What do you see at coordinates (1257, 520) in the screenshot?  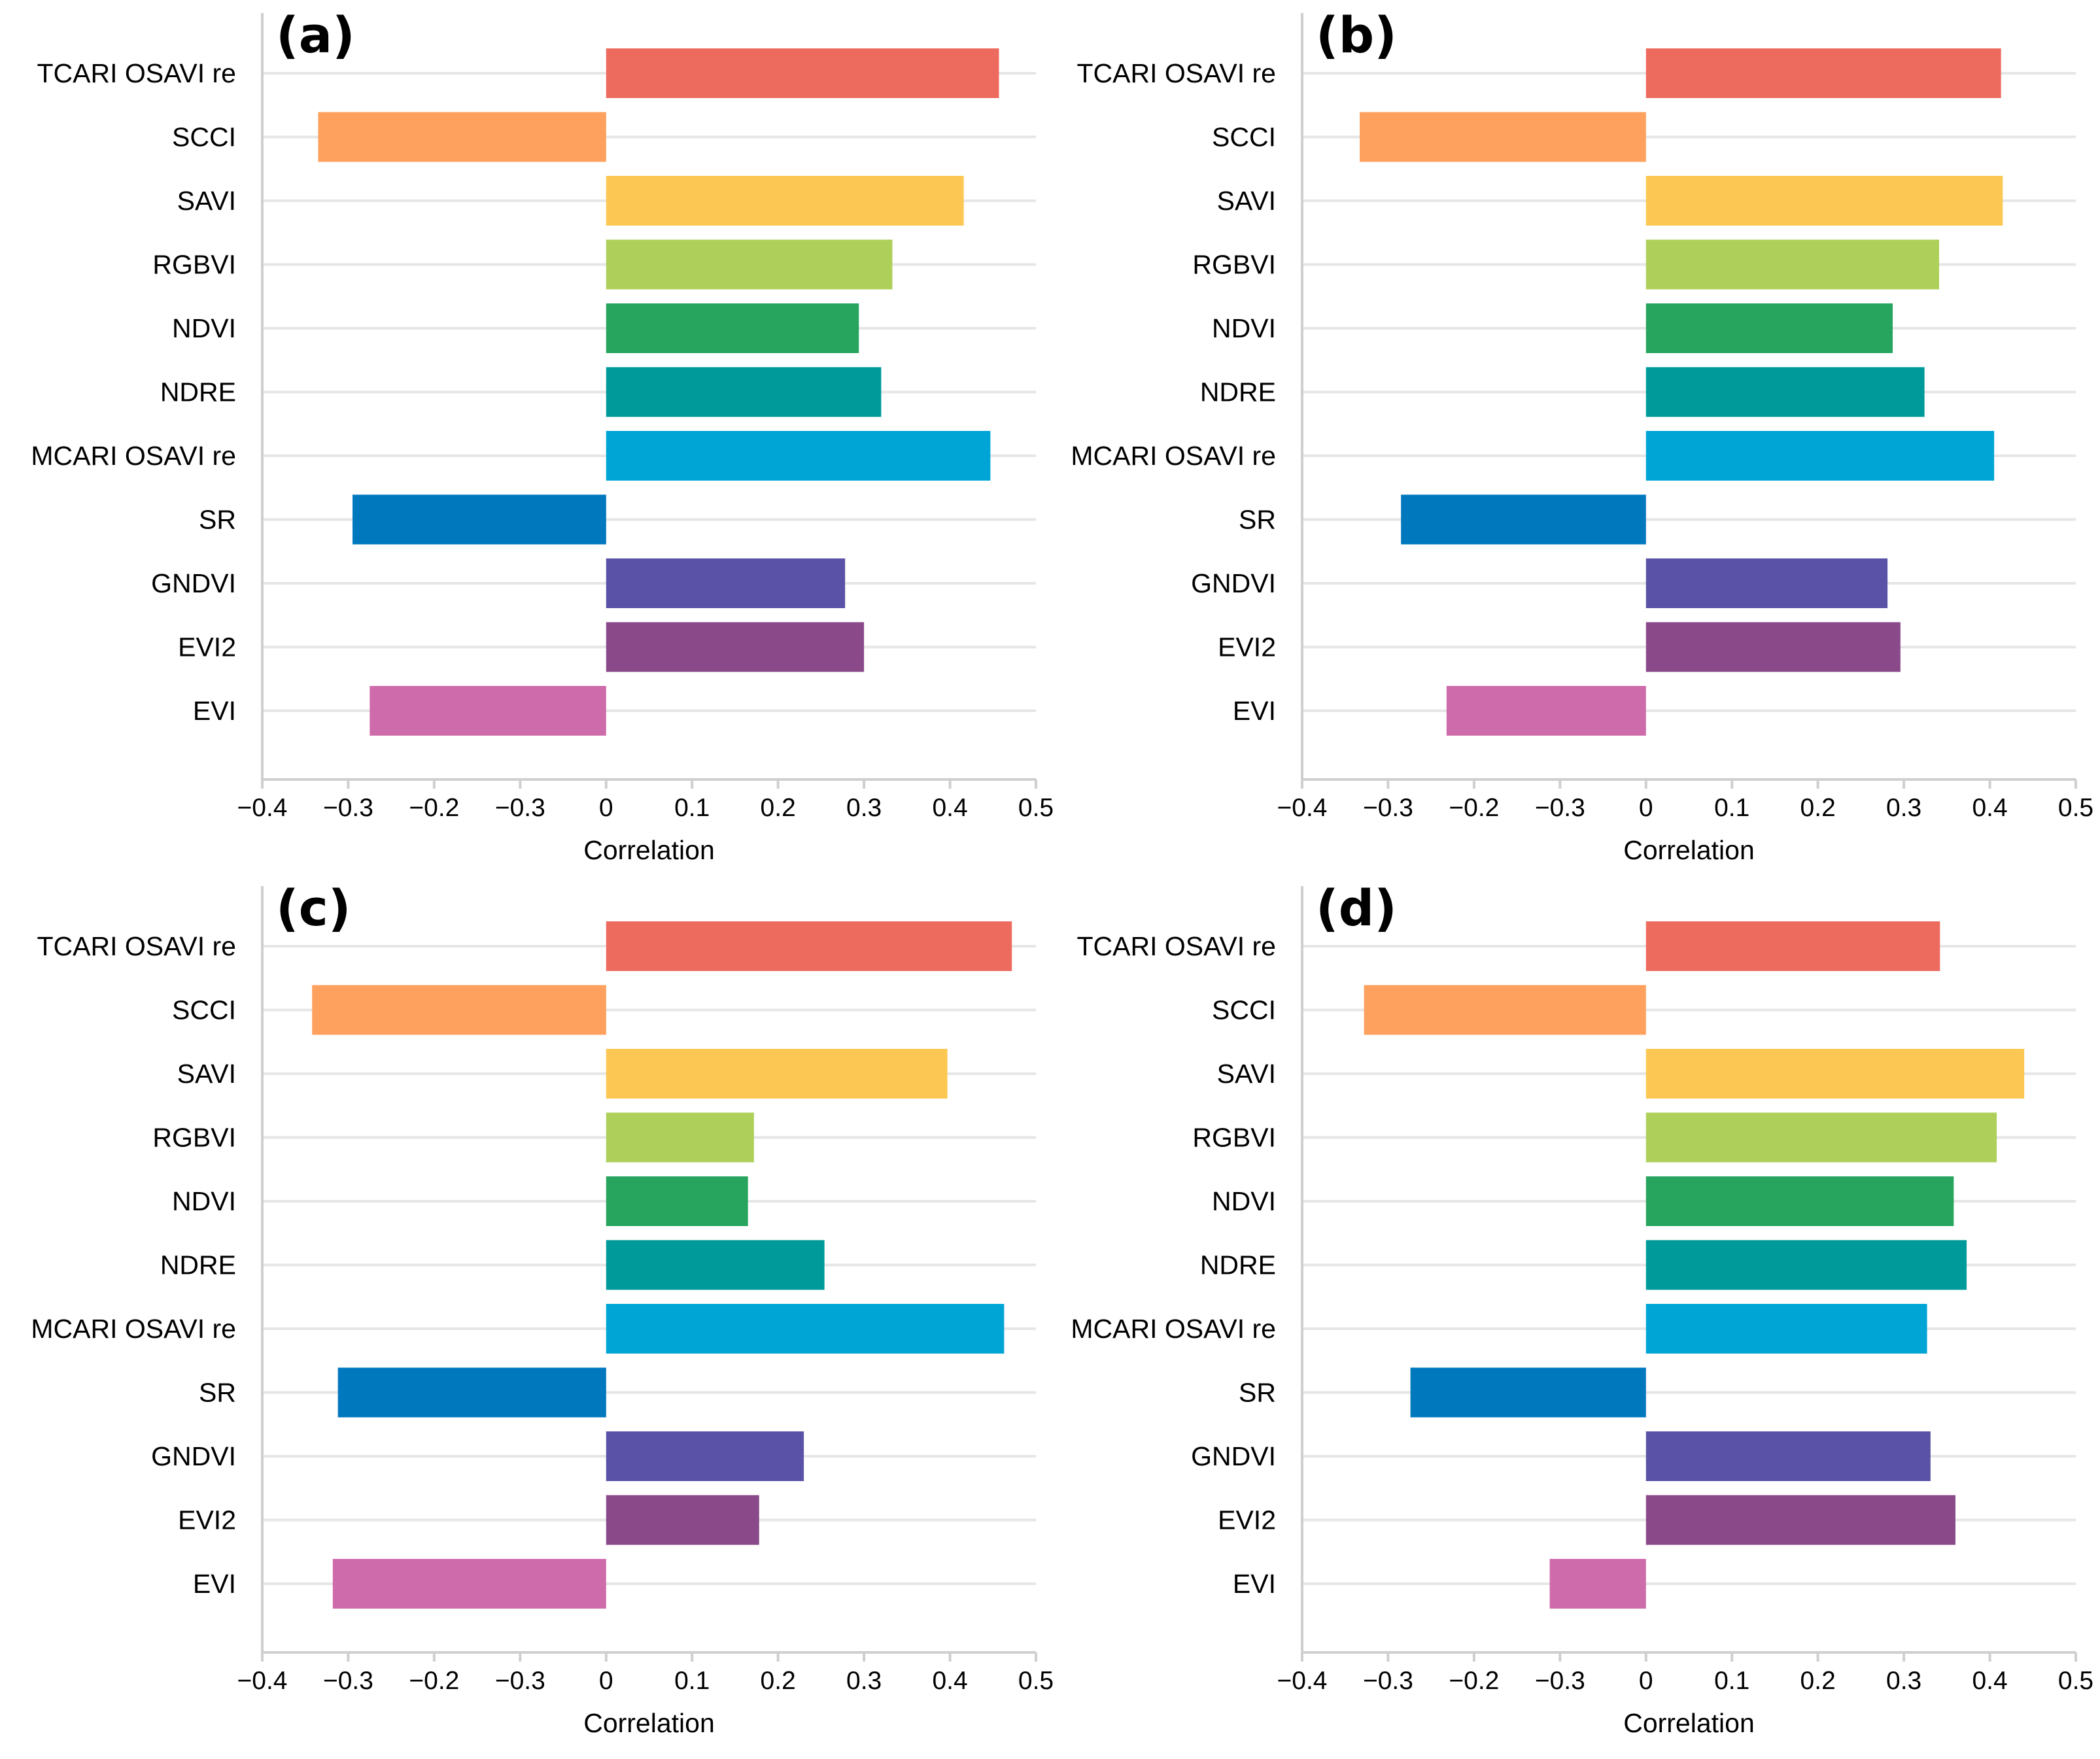 I see `category-label: SR` at bounding box center [1257, 520].